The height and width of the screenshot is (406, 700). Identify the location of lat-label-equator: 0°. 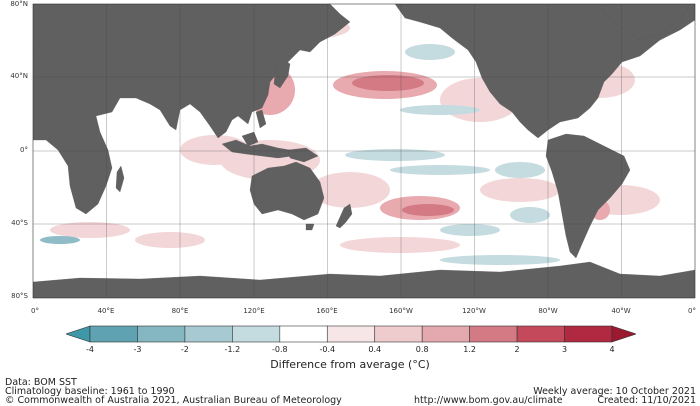
(24, 150).